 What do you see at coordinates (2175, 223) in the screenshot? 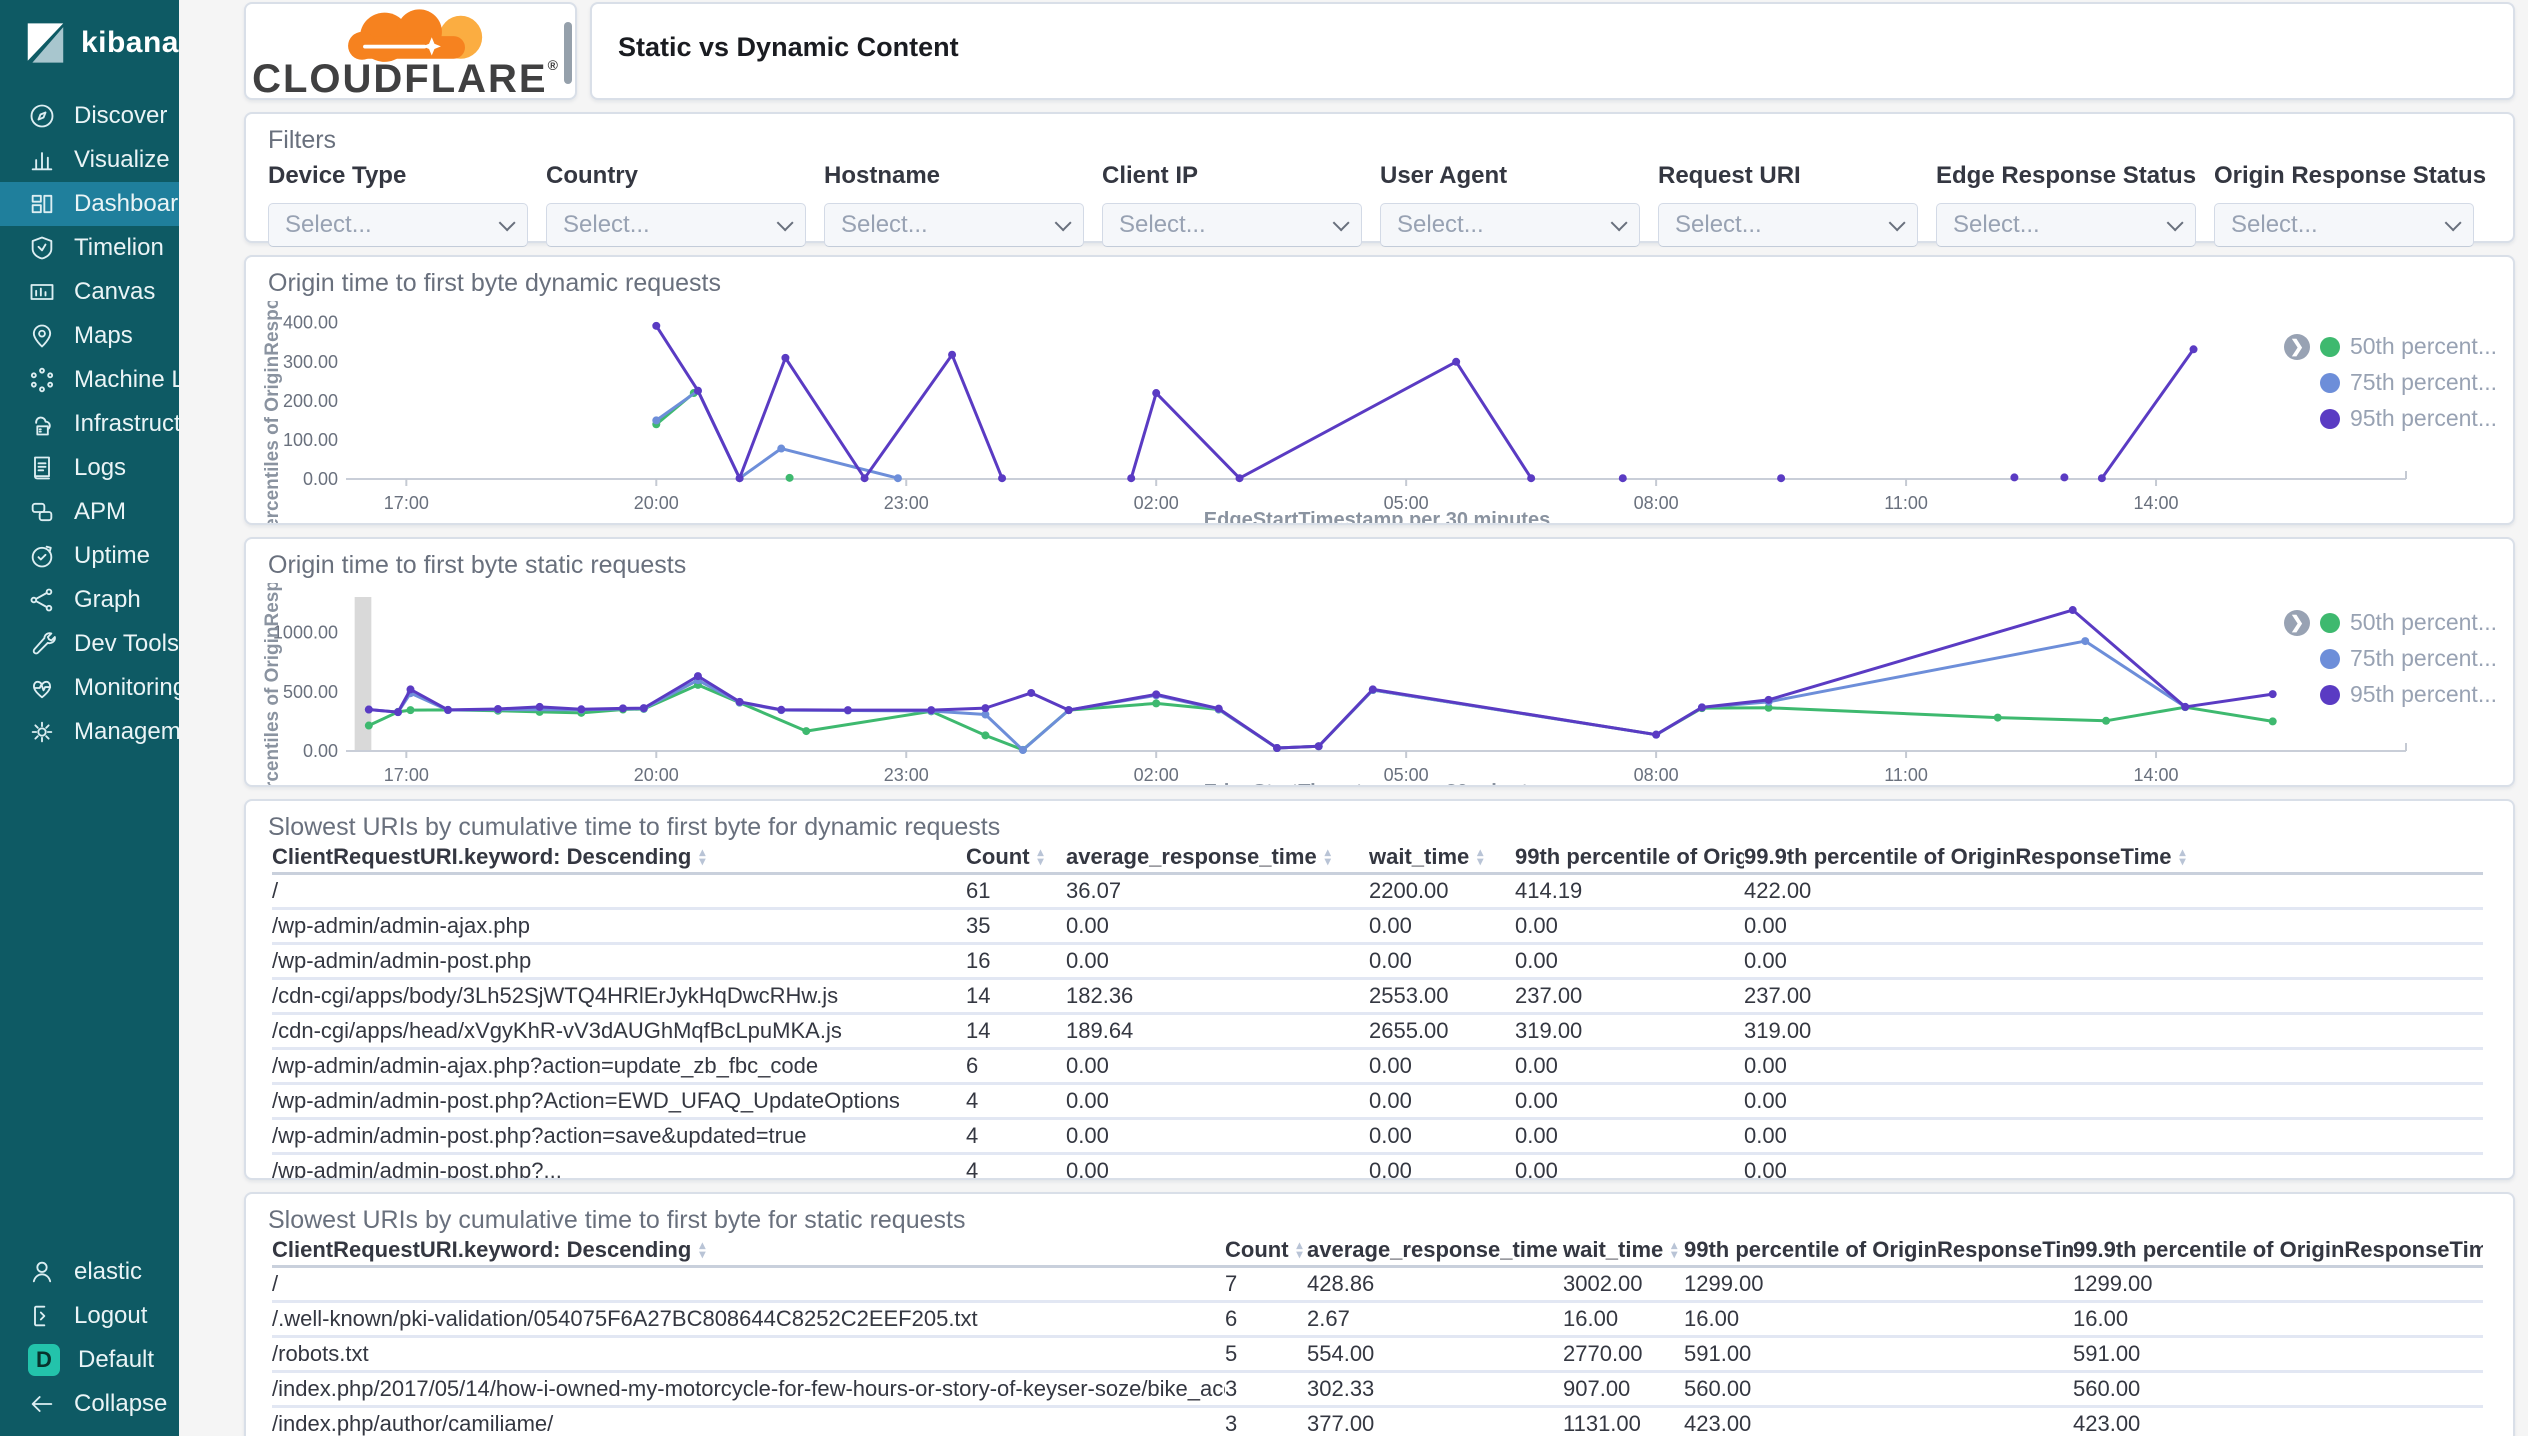
I see `chevron-down-icon` at bounding box center [2175, 223].